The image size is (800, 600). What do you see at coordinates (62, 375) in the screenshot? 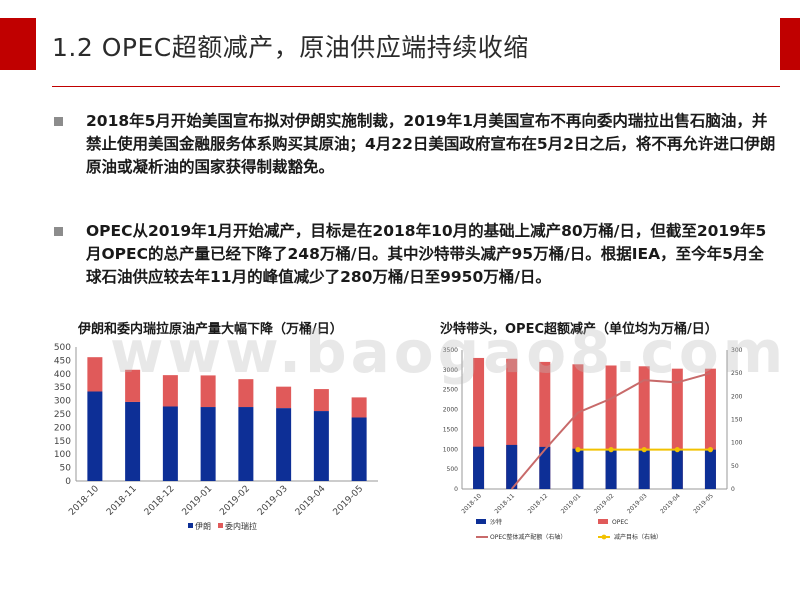
I see `y-tick-label: 400` at bounding box center [62, 375].